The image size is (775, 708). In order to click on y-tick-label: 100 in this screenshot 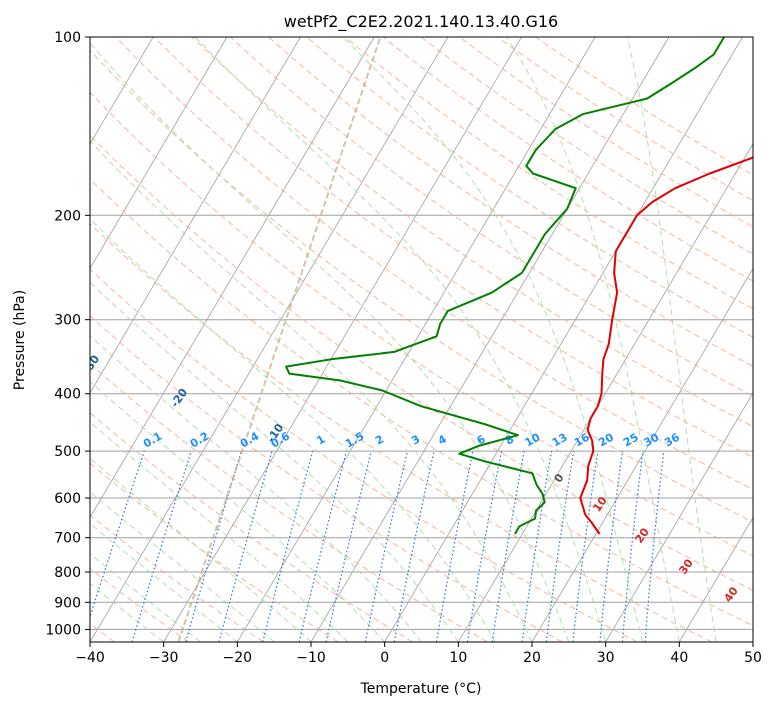, I will do `click(67, 38)`.